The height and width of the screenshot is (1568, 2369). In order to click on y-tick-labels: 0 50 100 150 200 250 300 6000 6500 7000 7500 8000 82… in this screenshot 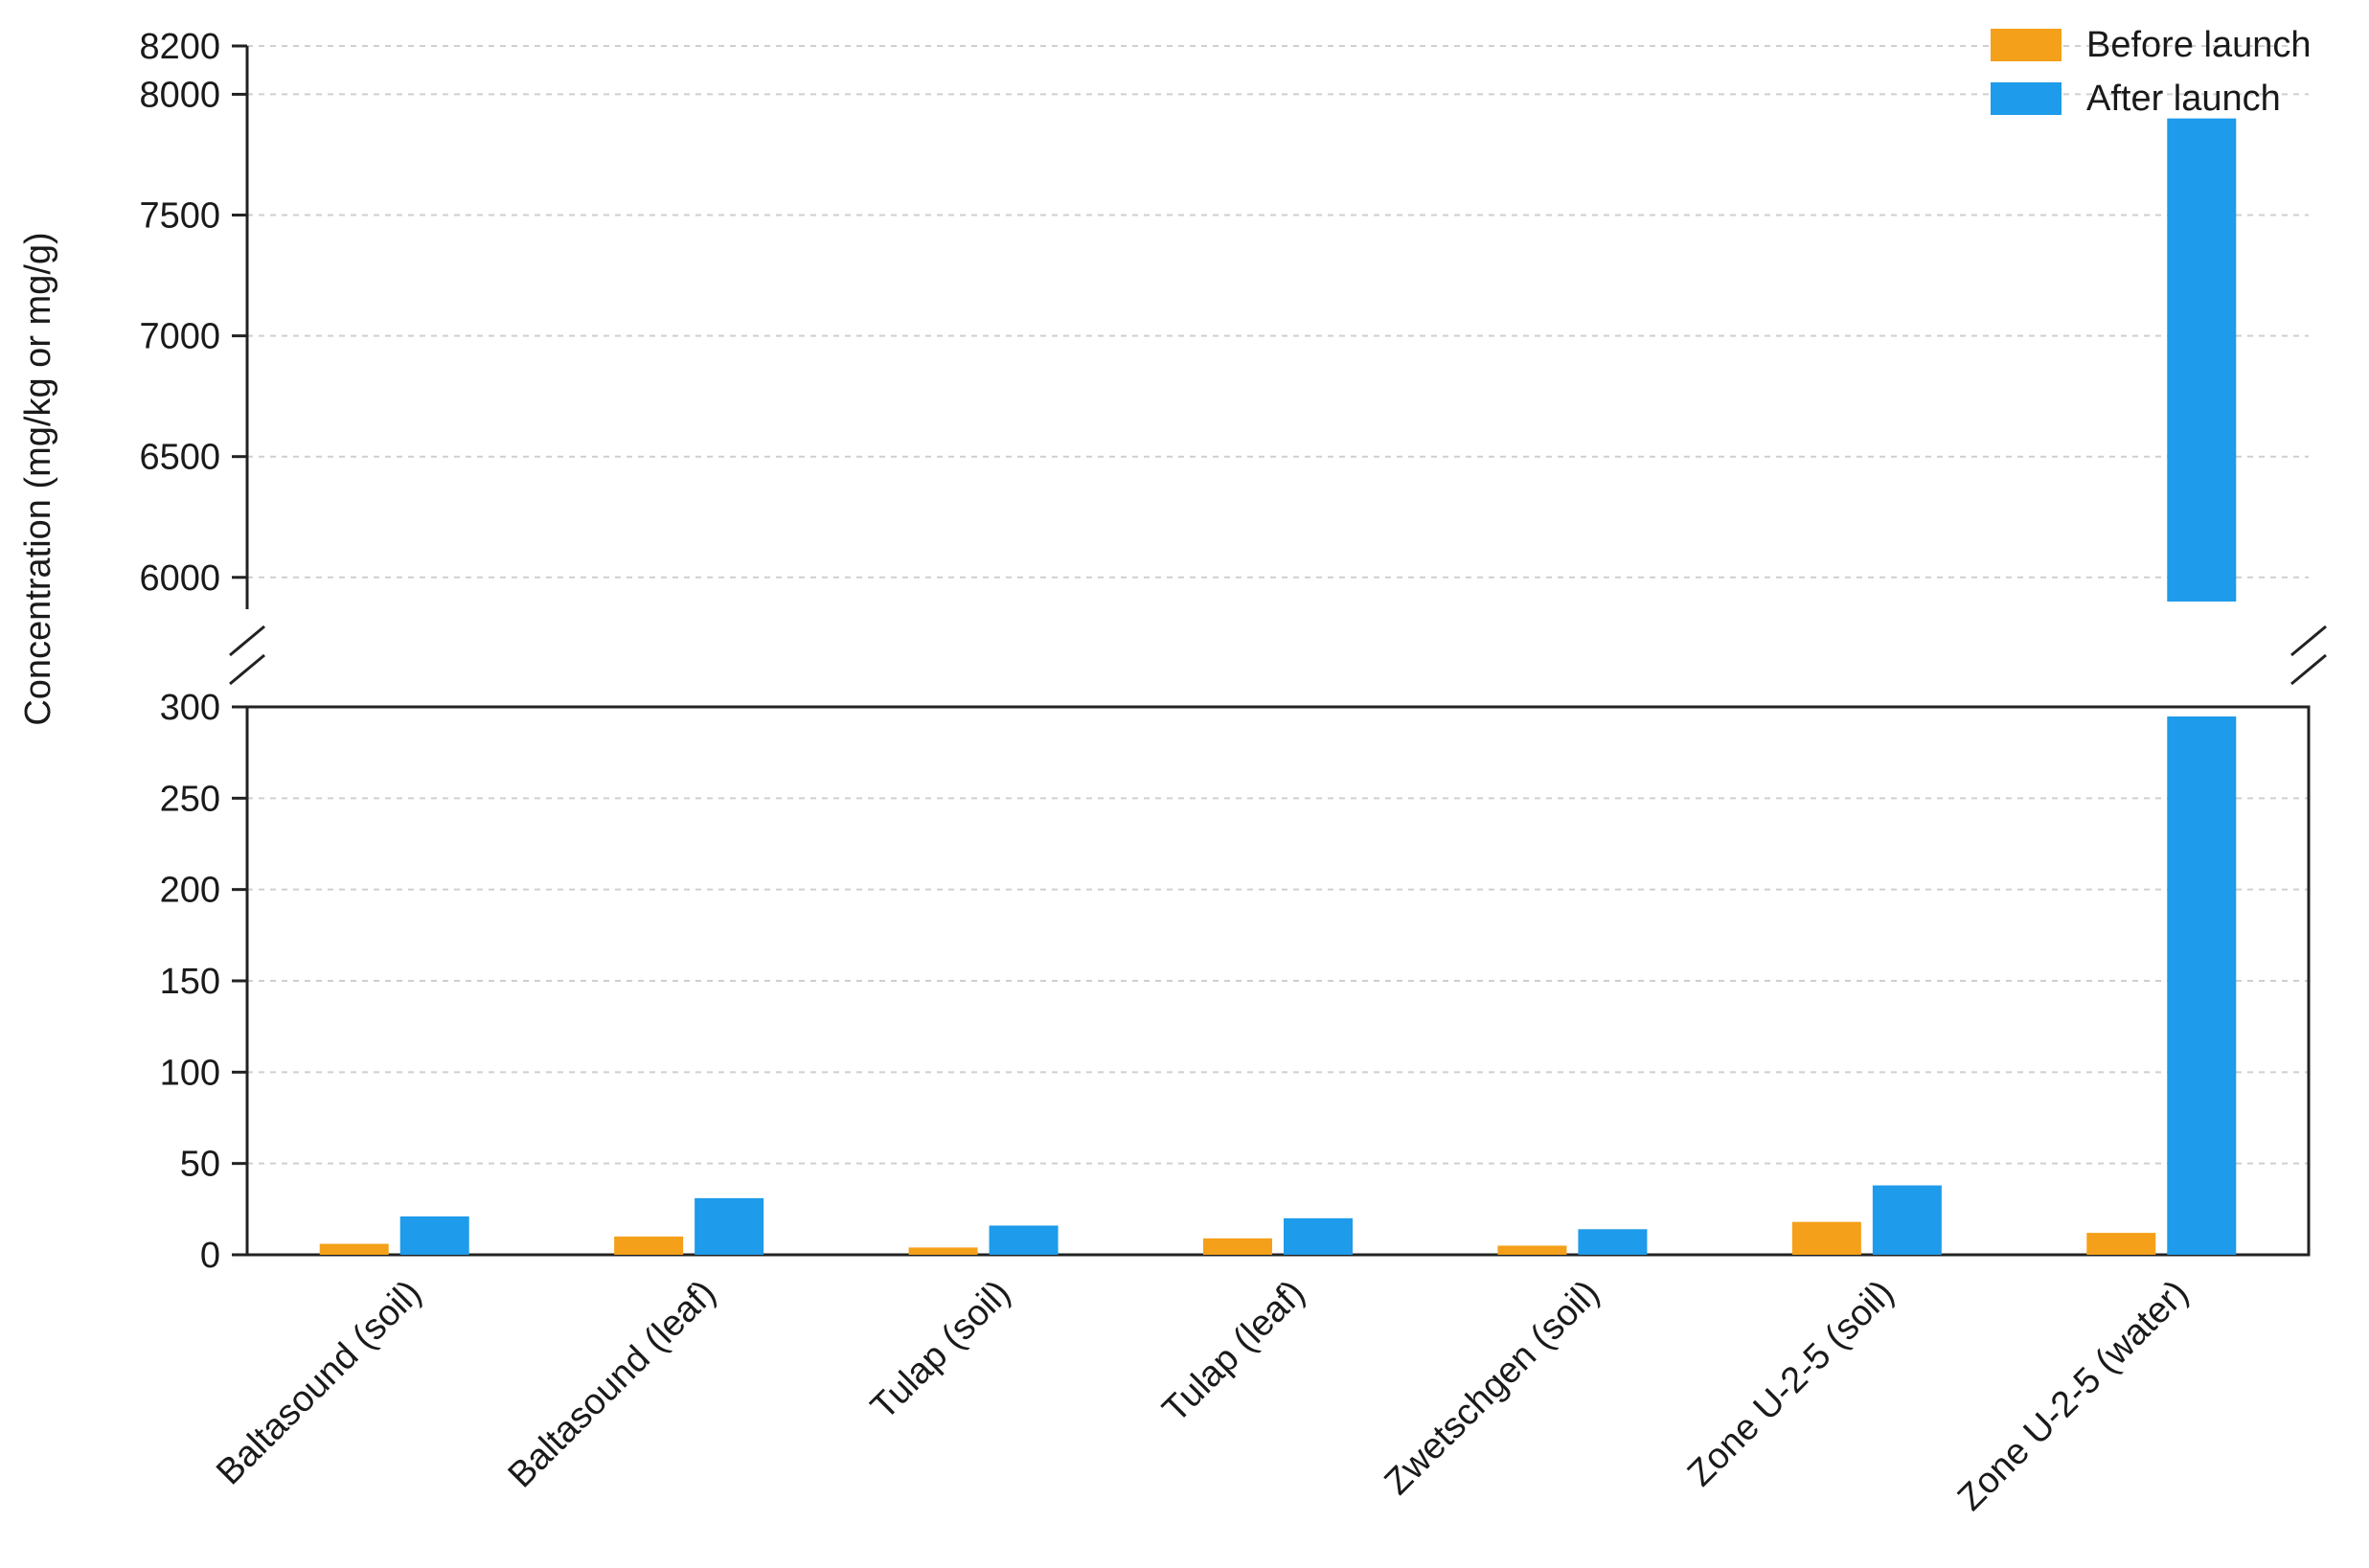, I will do `click(179, 651)`.